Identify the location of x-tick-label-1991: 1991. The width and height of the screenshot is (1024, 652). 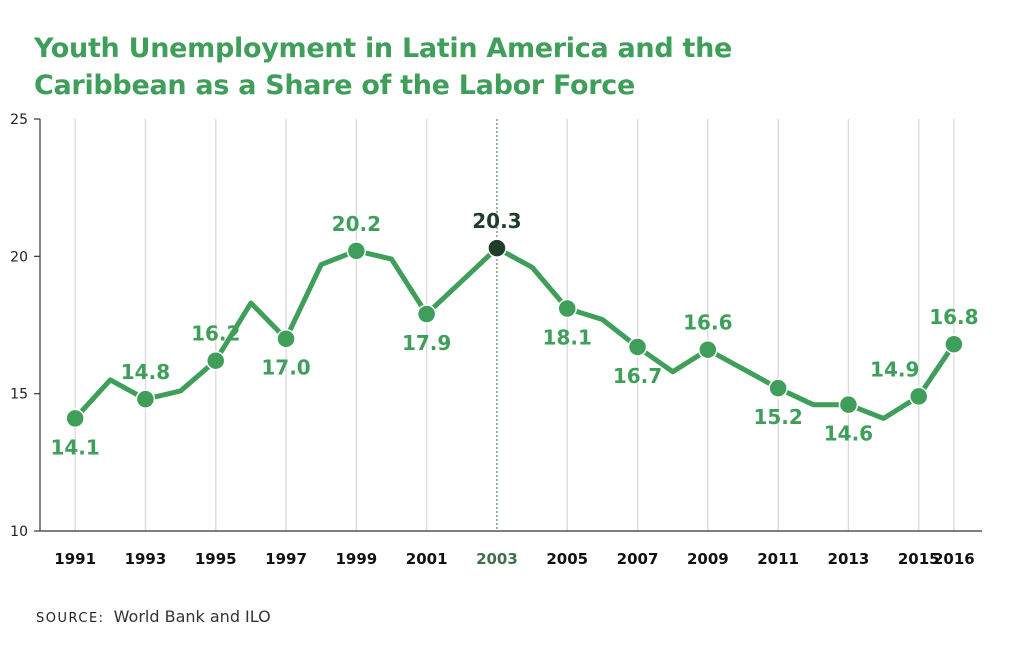
(75, 559).